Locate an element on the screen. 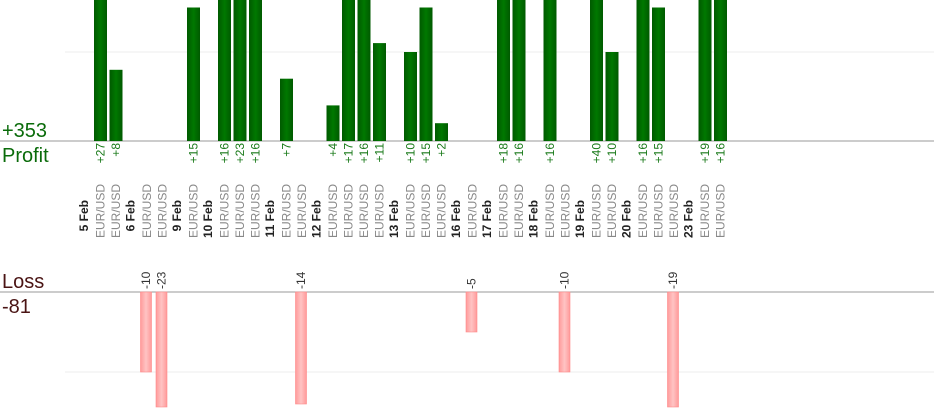 This screenshot has width=934, height=420. profit-value-label: +7 is located at coordinates (287, 150).